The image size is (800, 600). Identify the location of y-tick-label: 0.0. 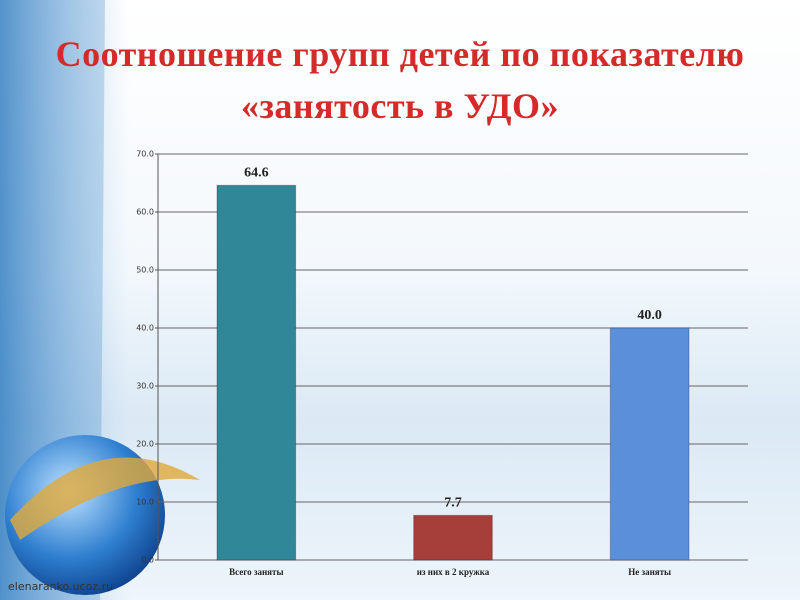
(147, 560).